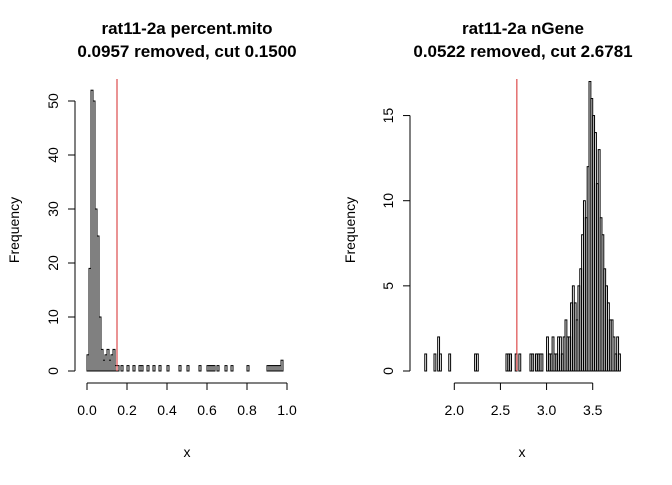 Image resolution: width=672 pixels, height=485 pixels. I want to click on x-axis: 0.0 0.2 0.4 0.6 0.8 1.0, so click(187, 400).